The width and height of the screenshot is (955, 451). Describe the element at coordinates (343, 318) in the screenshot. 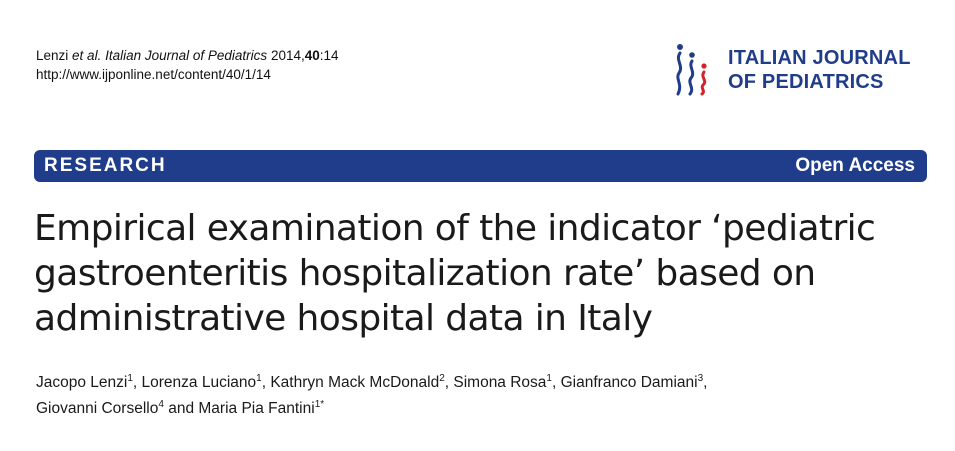

I see `title-line-3: administrative hospital data in Italy` at that location.